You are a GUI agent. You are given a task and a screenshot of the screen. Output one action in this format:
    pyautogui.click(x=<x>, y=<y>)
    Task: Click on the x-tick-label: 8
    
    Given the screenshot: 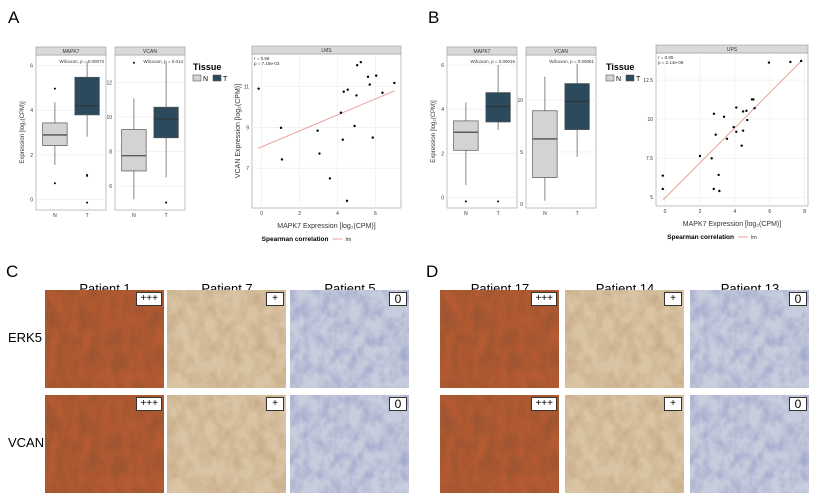 What is the action you would take?
    pyautogui.click(x=804, y=212)
    